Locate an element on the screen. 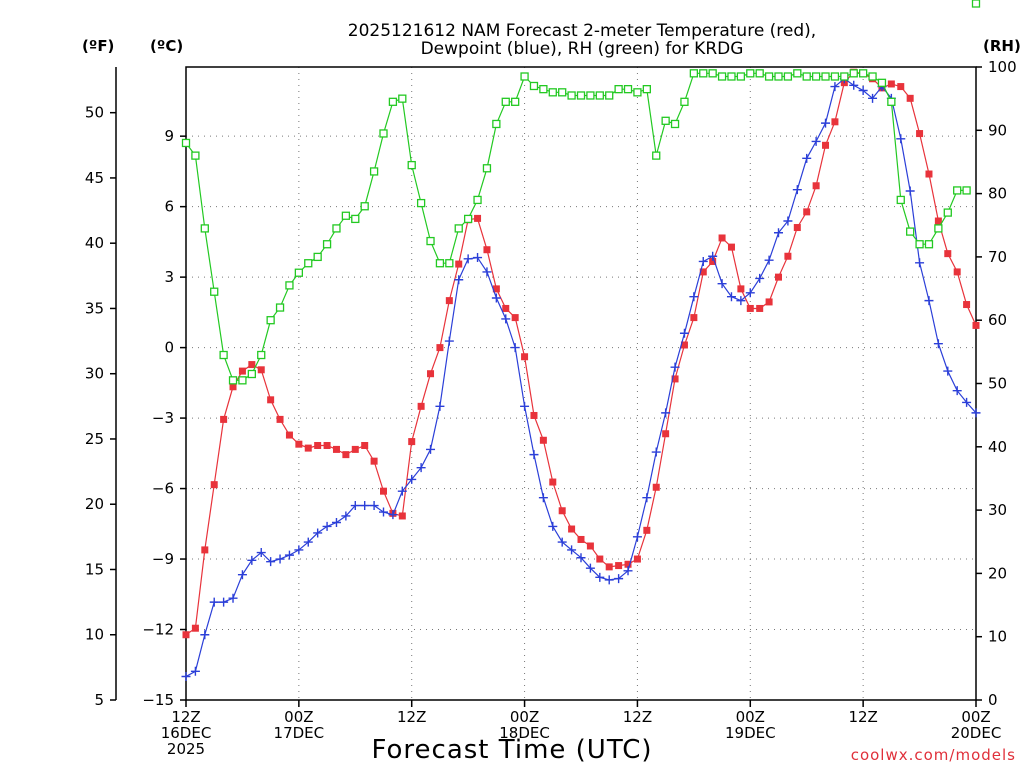 Image resolution: width=1024 pixels, height=768 pixels. celsius-tick-label: −12 is located at coordinates (158, 630).